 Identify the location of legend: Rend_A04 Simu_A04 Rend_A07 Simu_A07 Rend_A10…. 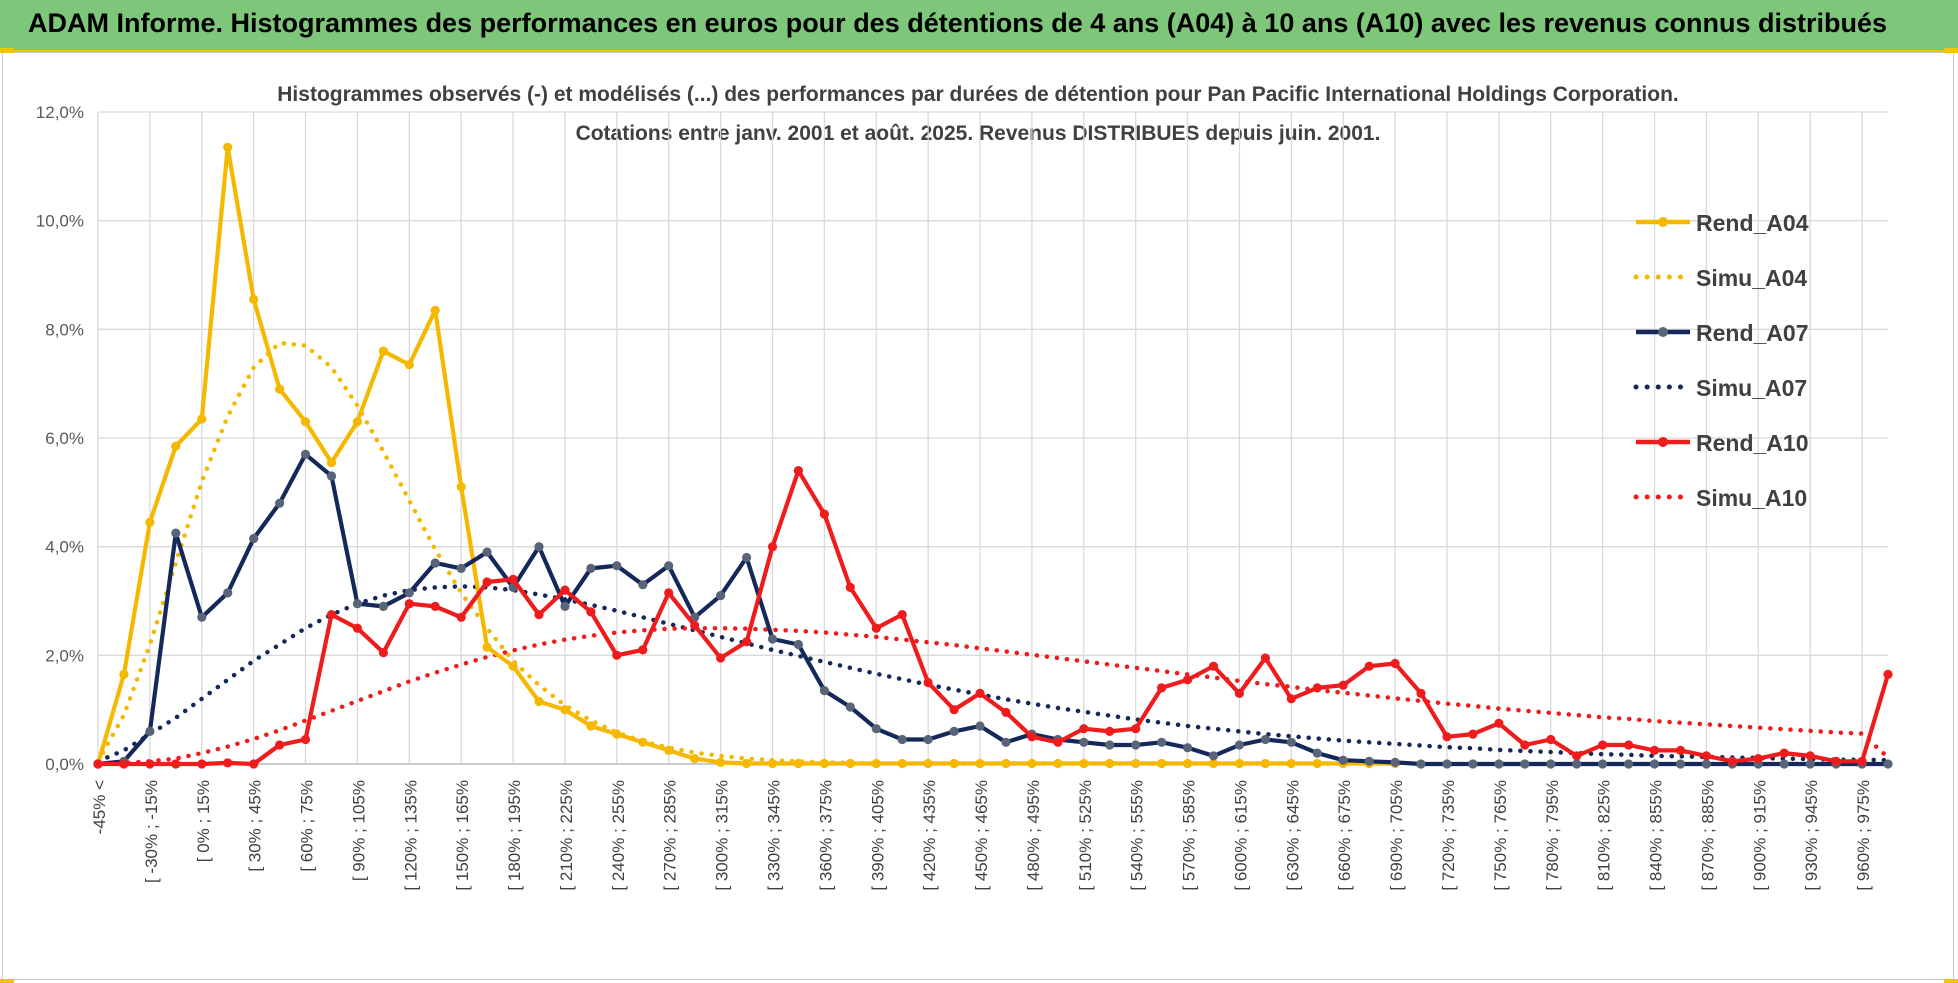
(1721, 360).